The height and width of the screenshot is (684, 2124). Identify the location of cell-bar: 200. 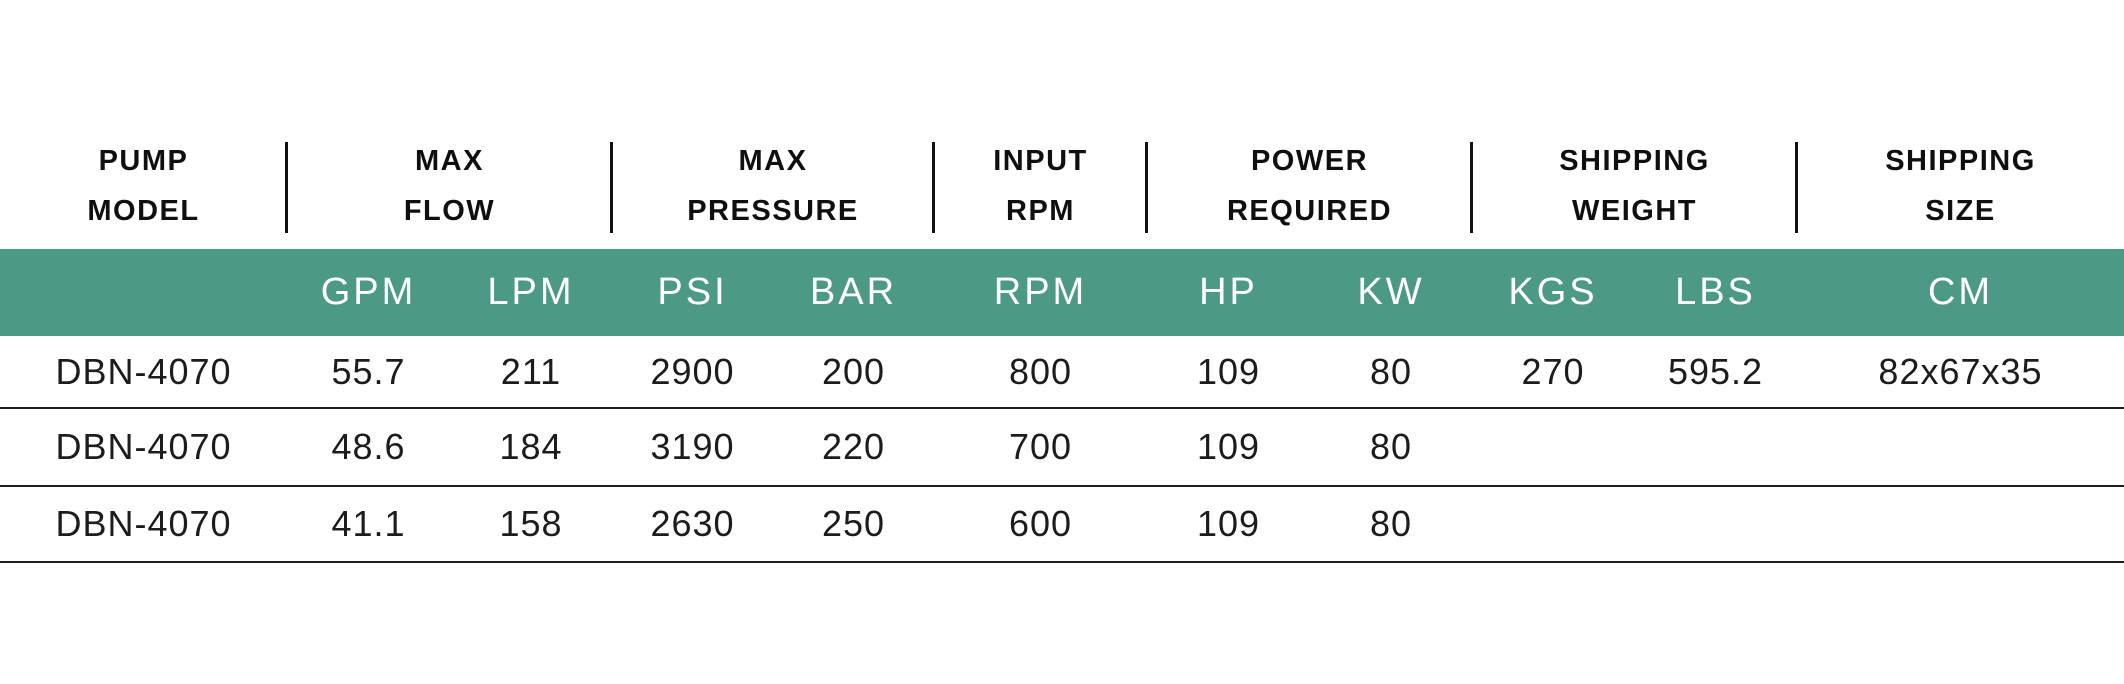
(853, 371).